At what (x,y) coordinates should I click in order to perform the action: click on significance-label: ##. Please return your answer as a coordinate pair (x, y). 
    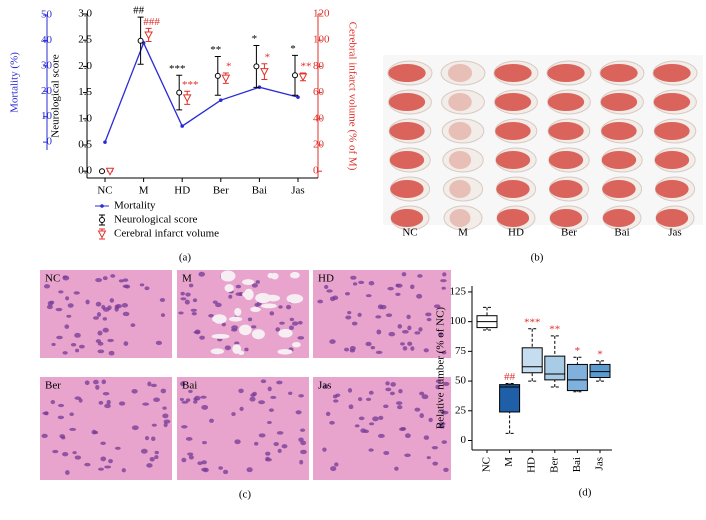
    Looking at the image, I should click on (139, 11).